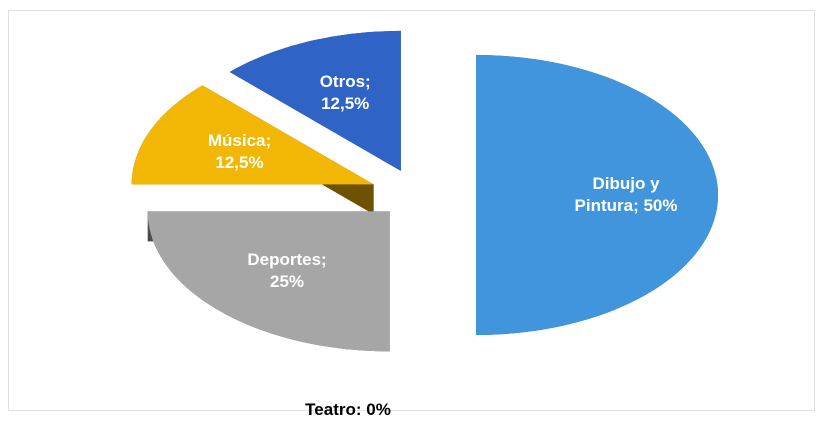  What do you see at coordinates (626, 194) in the screenshot?
I see `data-label: Dibujo y Pintura; 50%` at bounding box center [626, 194].